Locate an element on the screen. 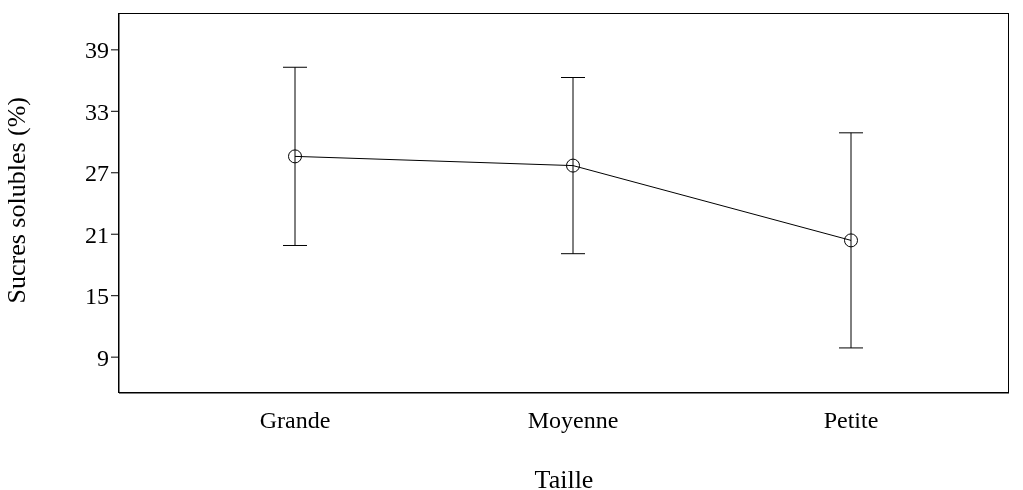  y-tick-label: 33 is located at coordinates (97, 111).